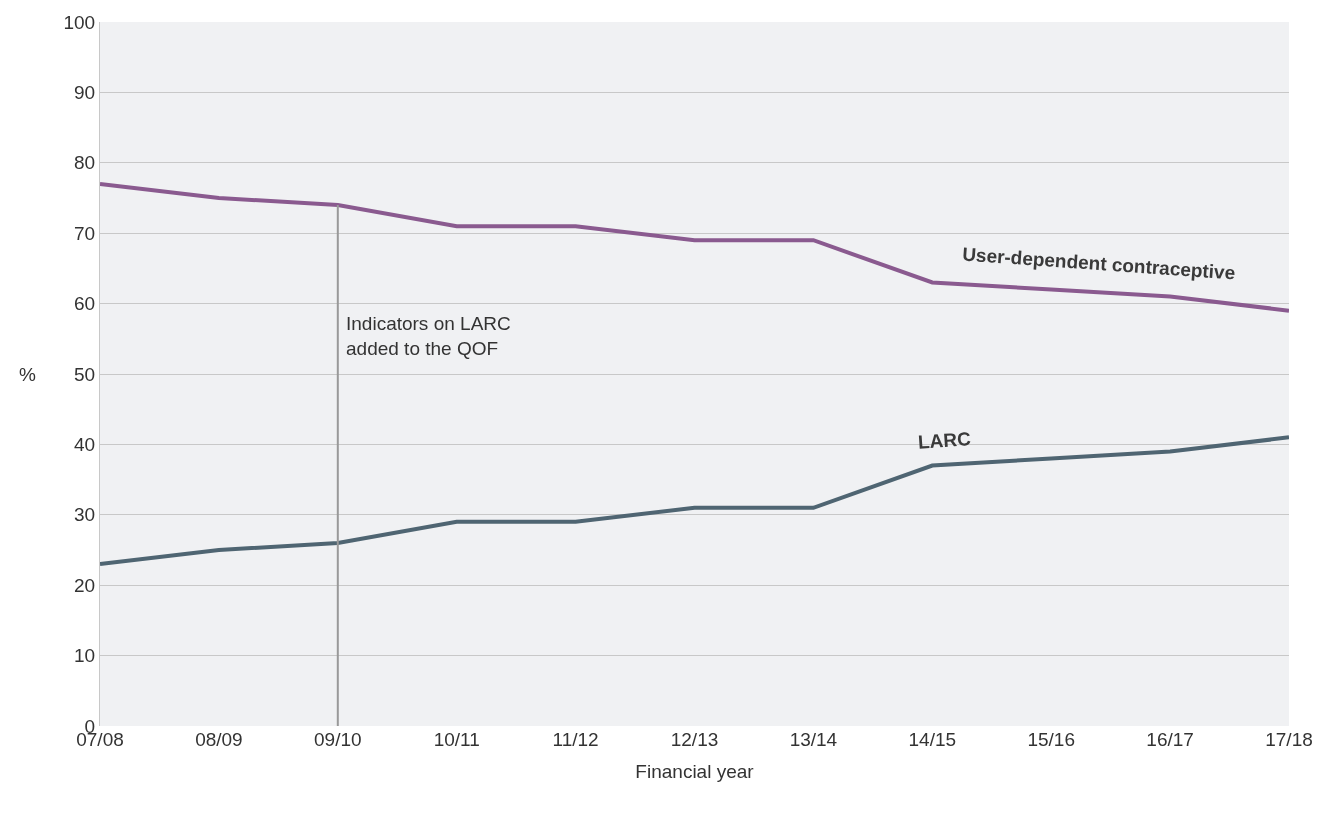  I want to click on x-tick-label: 11/12, so click(575, 739).